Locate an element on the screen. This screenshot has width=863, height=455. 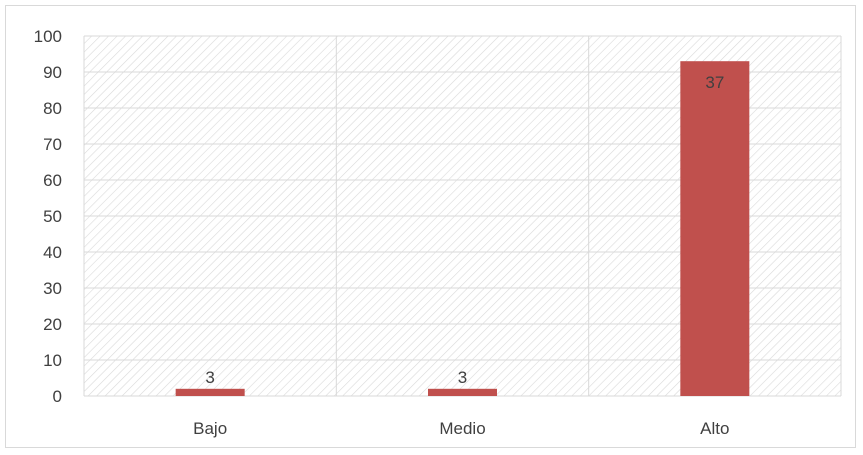
y-tick-label-100: 100 is located at coordinates (48, 36).